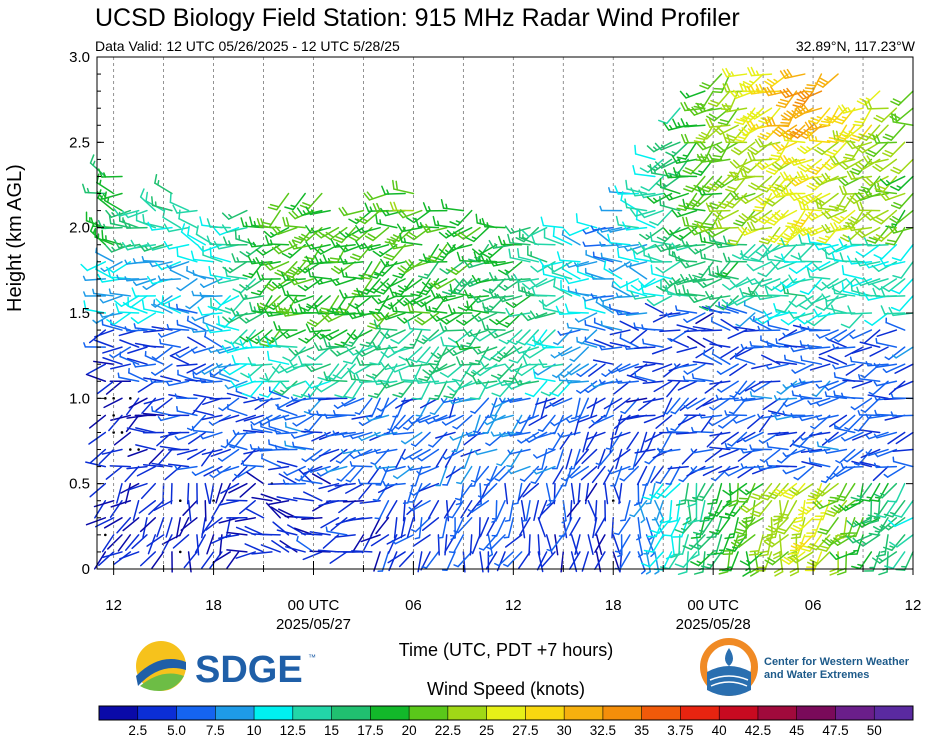  I want to click on wind-barb-calm, so click(122, 432).